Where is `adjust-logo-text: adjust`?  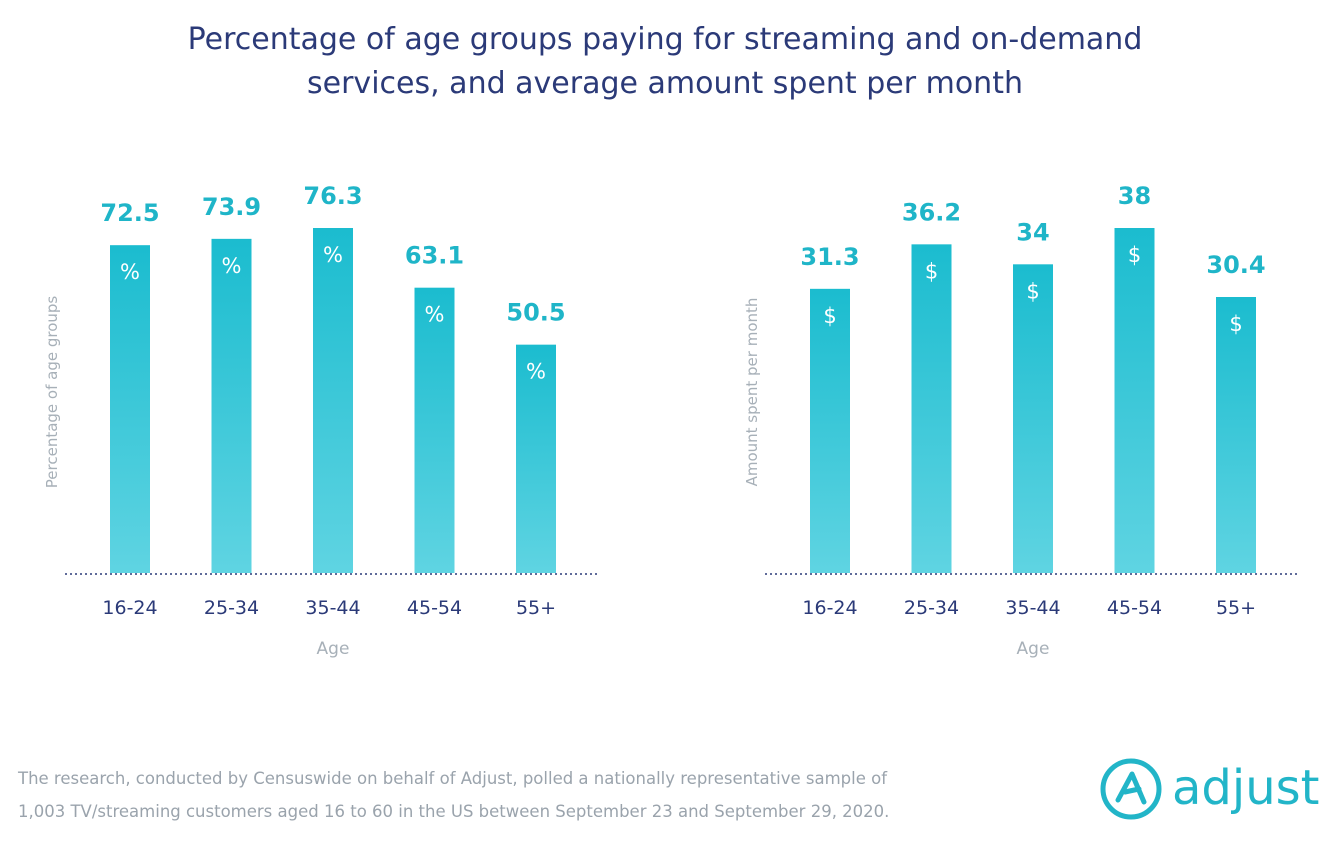 adjust-logo-text: adjust is located at coordinates (1246, 788).